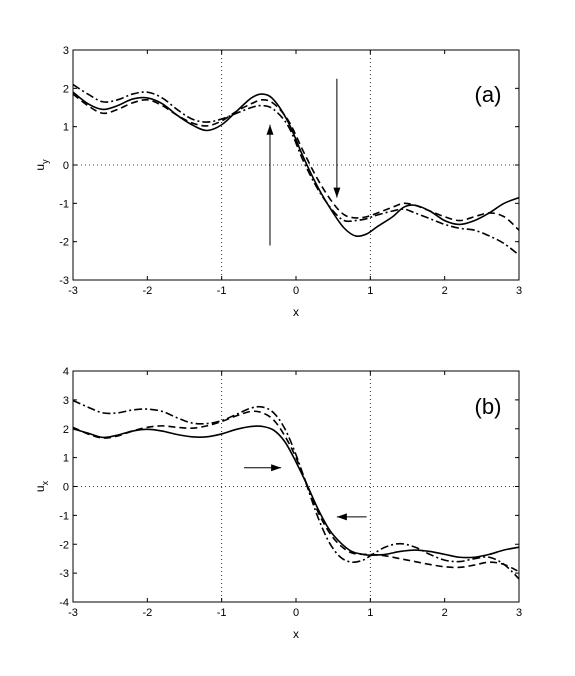 This screenshot has height=676, width=575. I want to click on panel-label: (b), so click(488, 406).